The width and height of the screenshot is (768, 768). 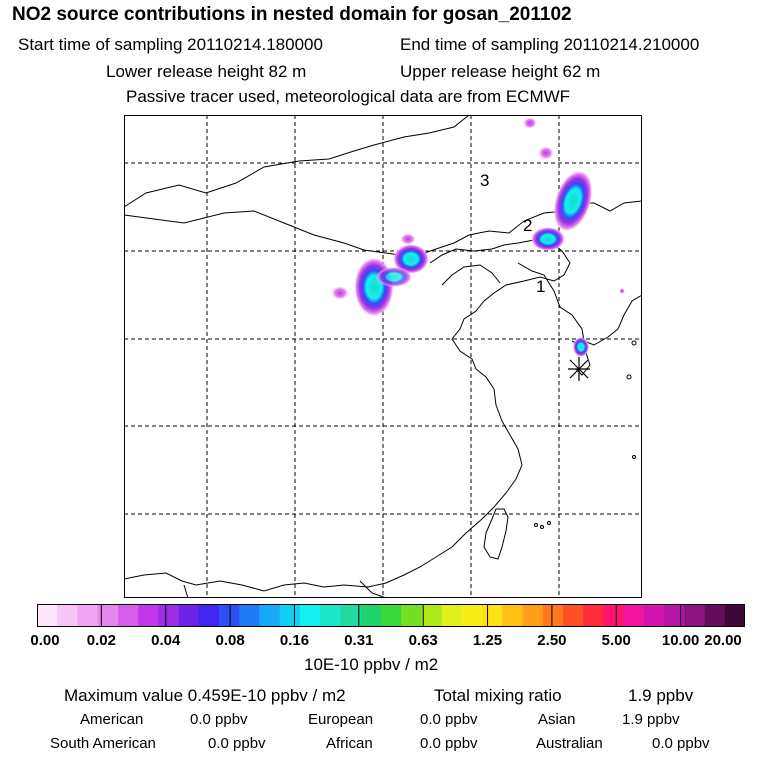 I want to click on region-label-3: 3, so click(x=484, y=180).